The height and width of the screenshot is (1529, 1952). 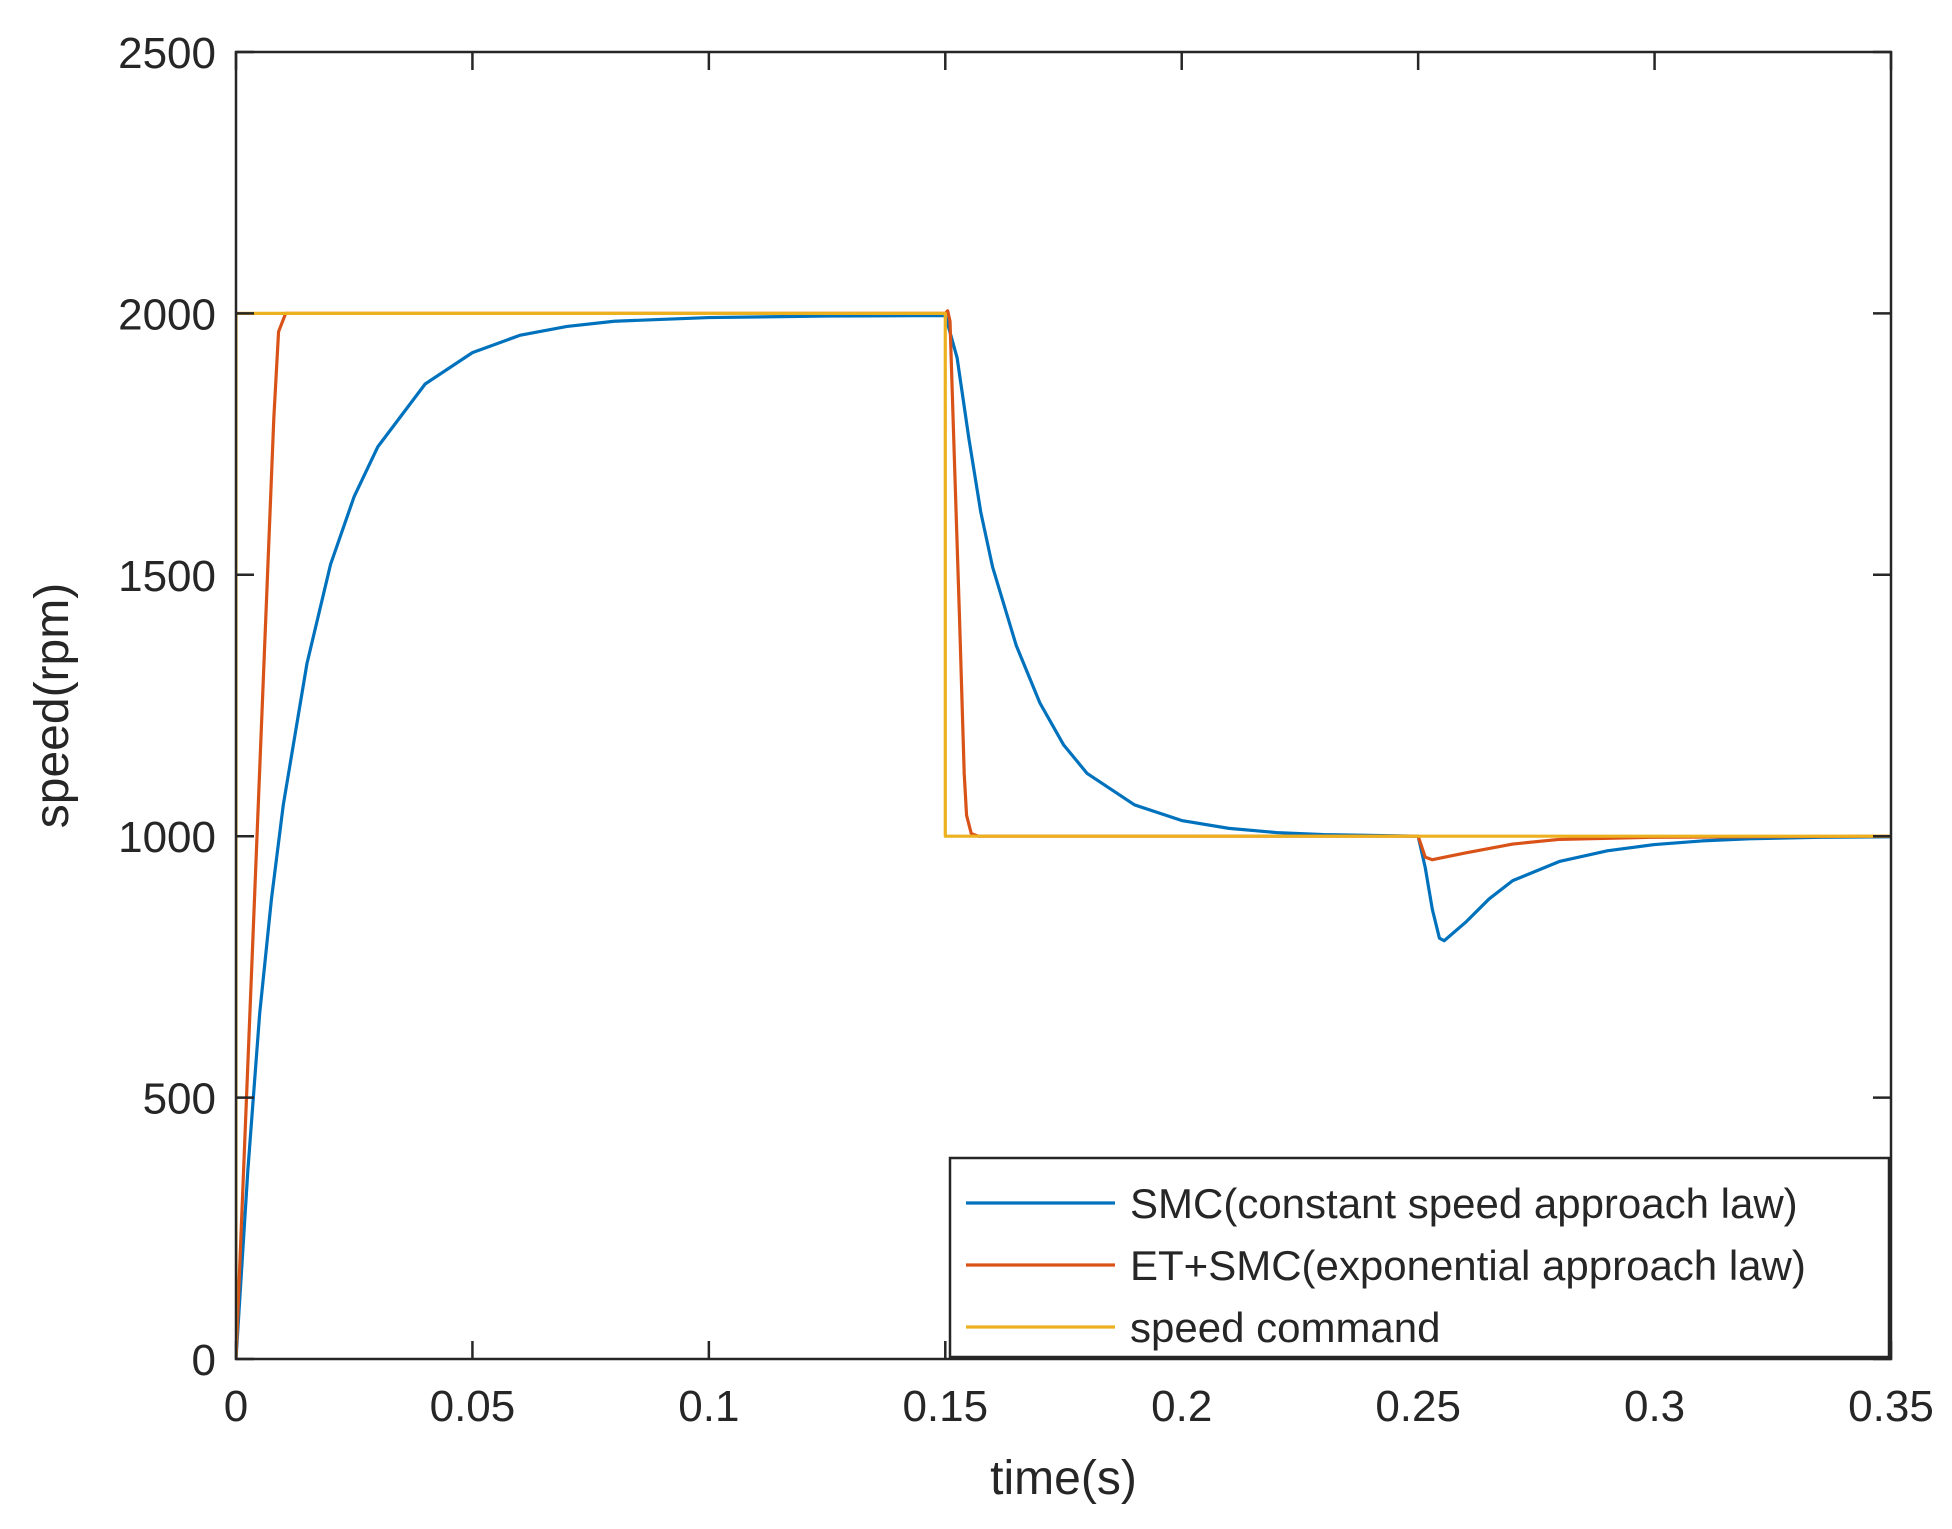 What do you see at coordinates (1285, 1327) in the screenshot?
I see `legend-label: speed command` at bounding box center [1285, 1327].